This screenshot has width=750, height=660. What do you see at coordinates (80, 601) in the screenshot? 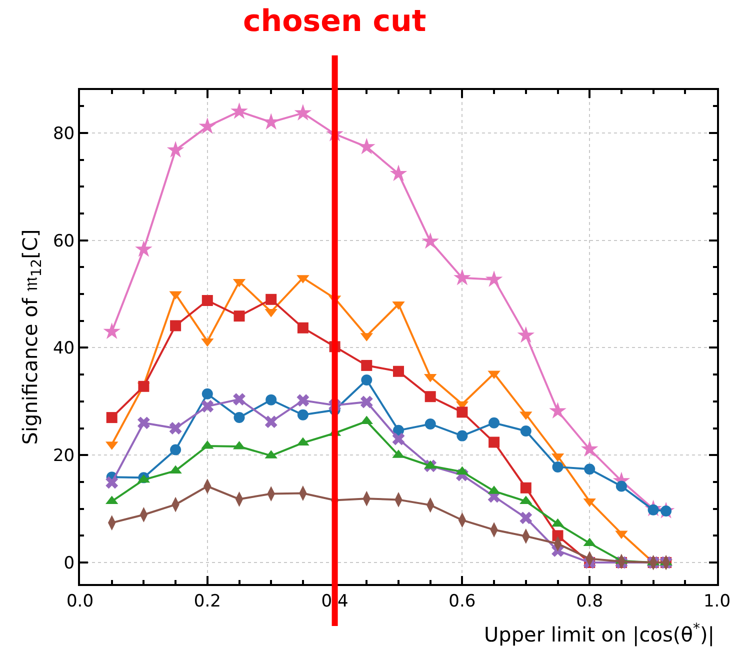
I see `x-tick-label: 0.0` at bounding box center [80, 601].